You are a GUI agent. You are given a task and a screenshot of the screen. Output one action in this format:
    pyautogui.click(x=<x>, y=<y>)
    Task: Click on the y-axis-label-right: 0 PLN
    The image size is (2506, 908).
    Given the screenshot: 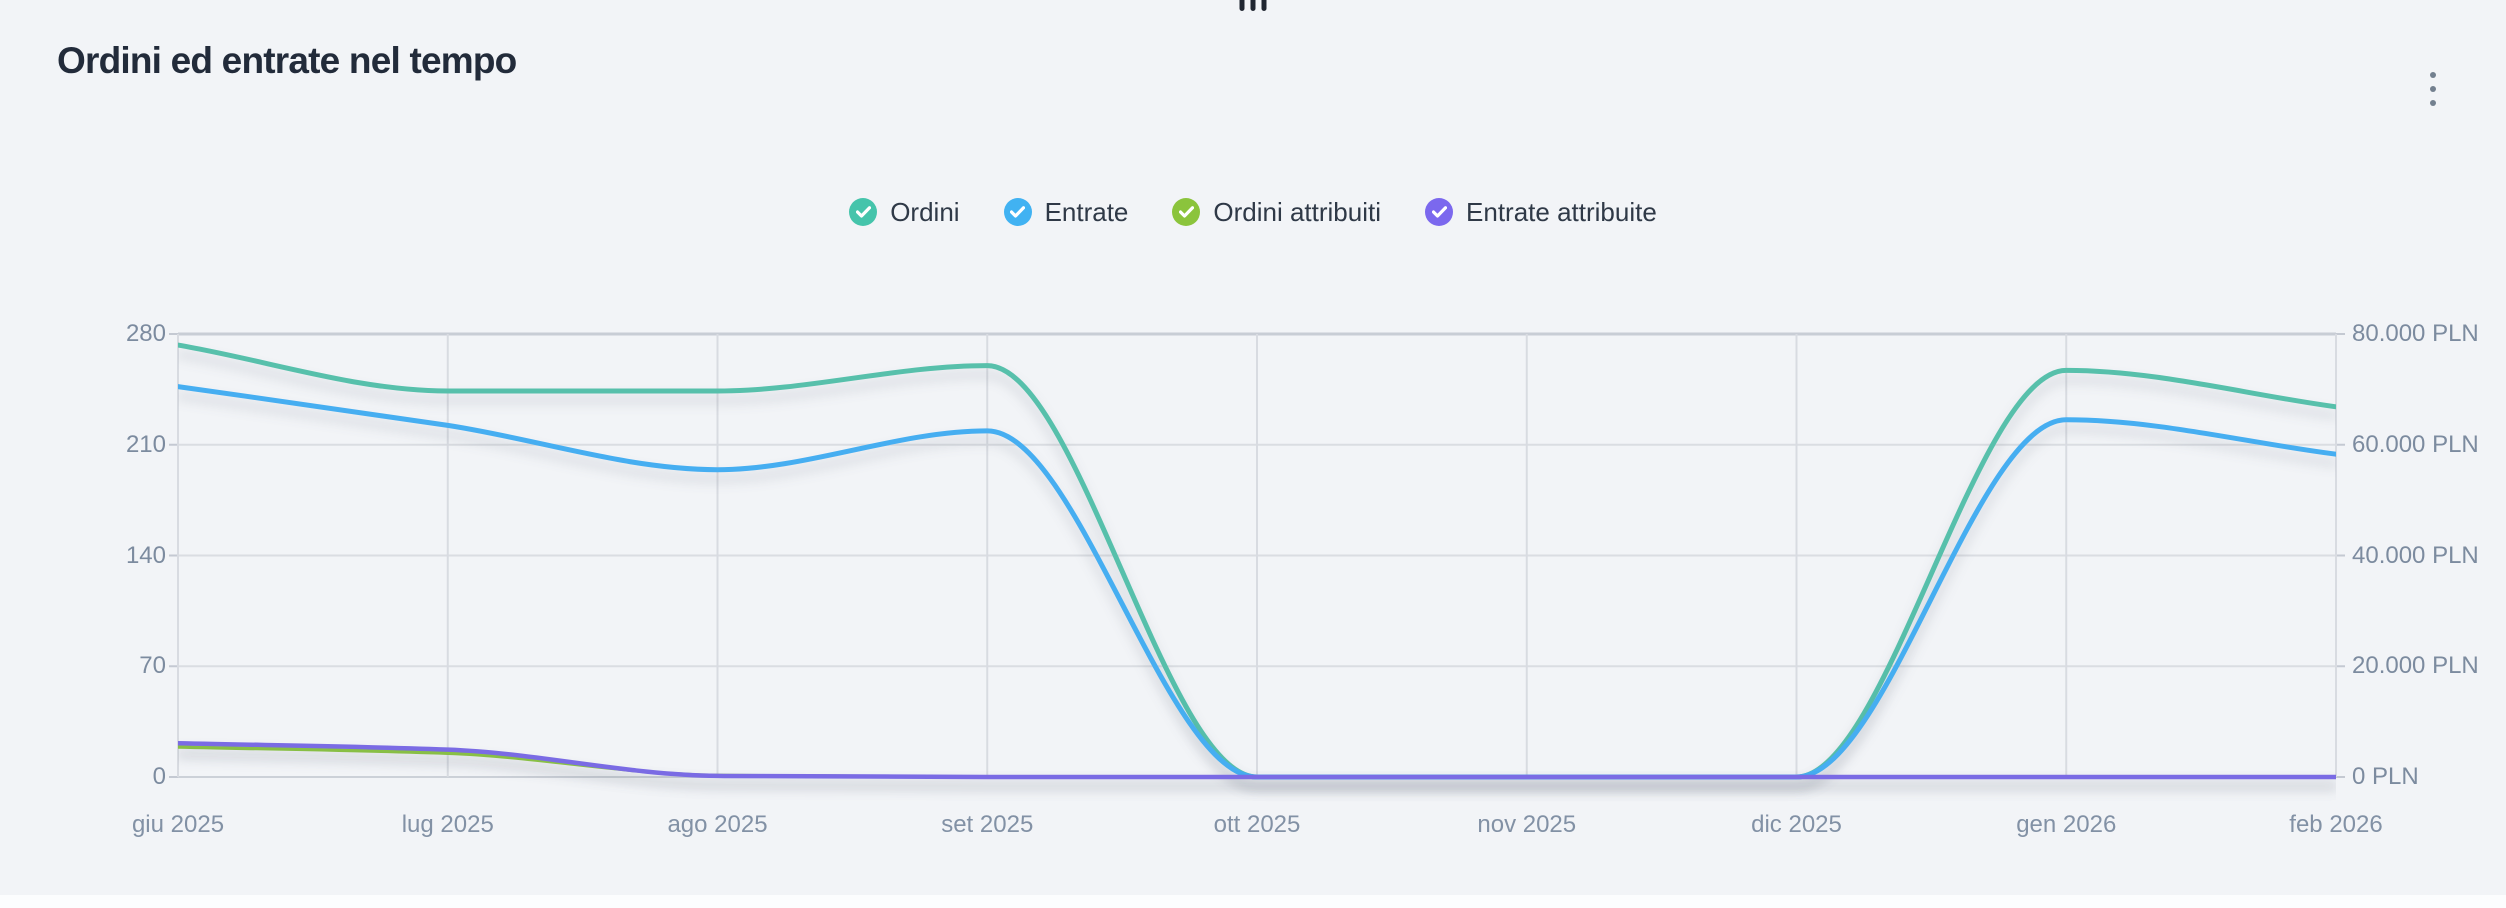 What is the action you would take?
    pyautogui.click(x=2385, y=776)
    